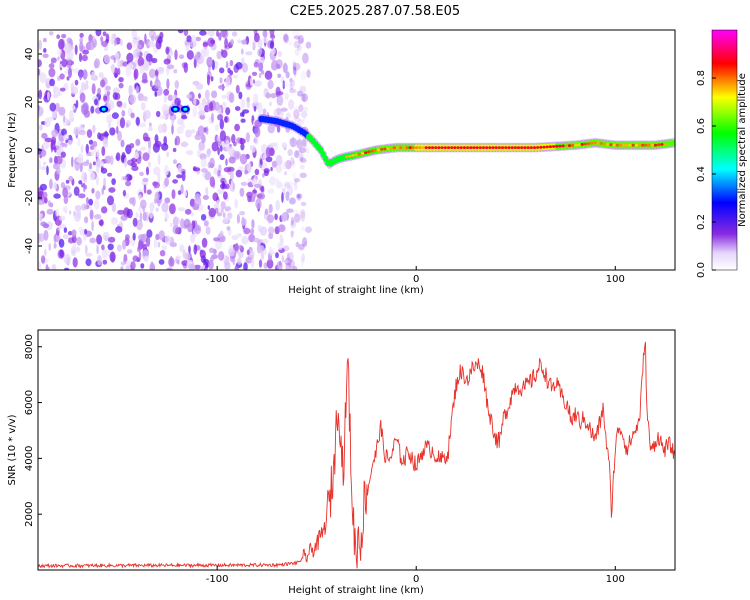  What do you see at coordinates (701, 270) in the screenshot?
I see `colorbar-tick-label: 0.0` at bounding box center [701, 270].